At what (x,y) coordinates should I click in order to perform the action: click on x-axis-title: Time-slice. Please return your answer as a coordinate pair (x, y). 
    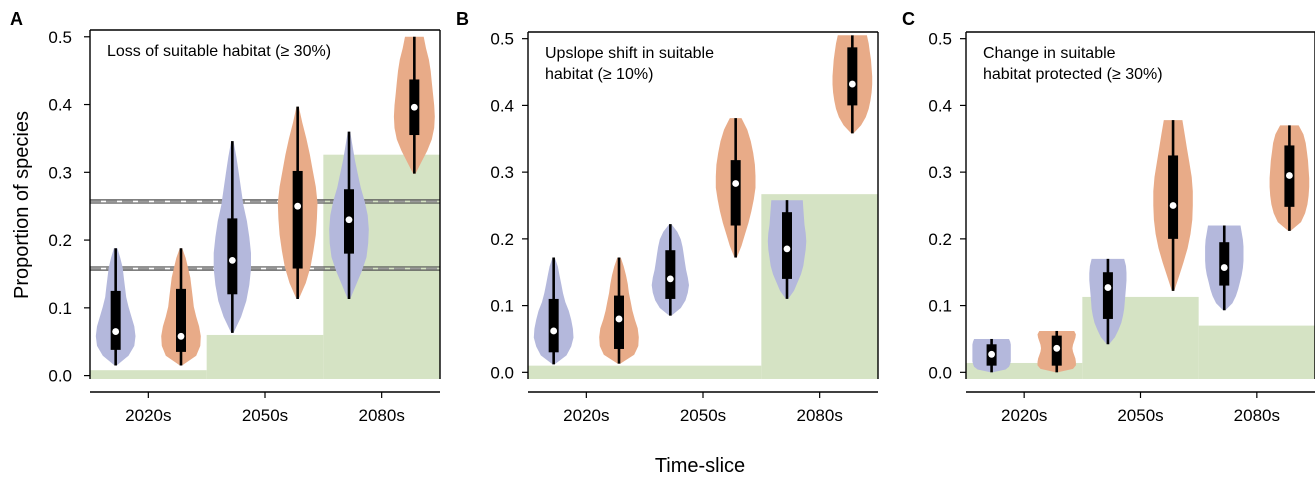
    Looking at the image, I should click on (700, 466).